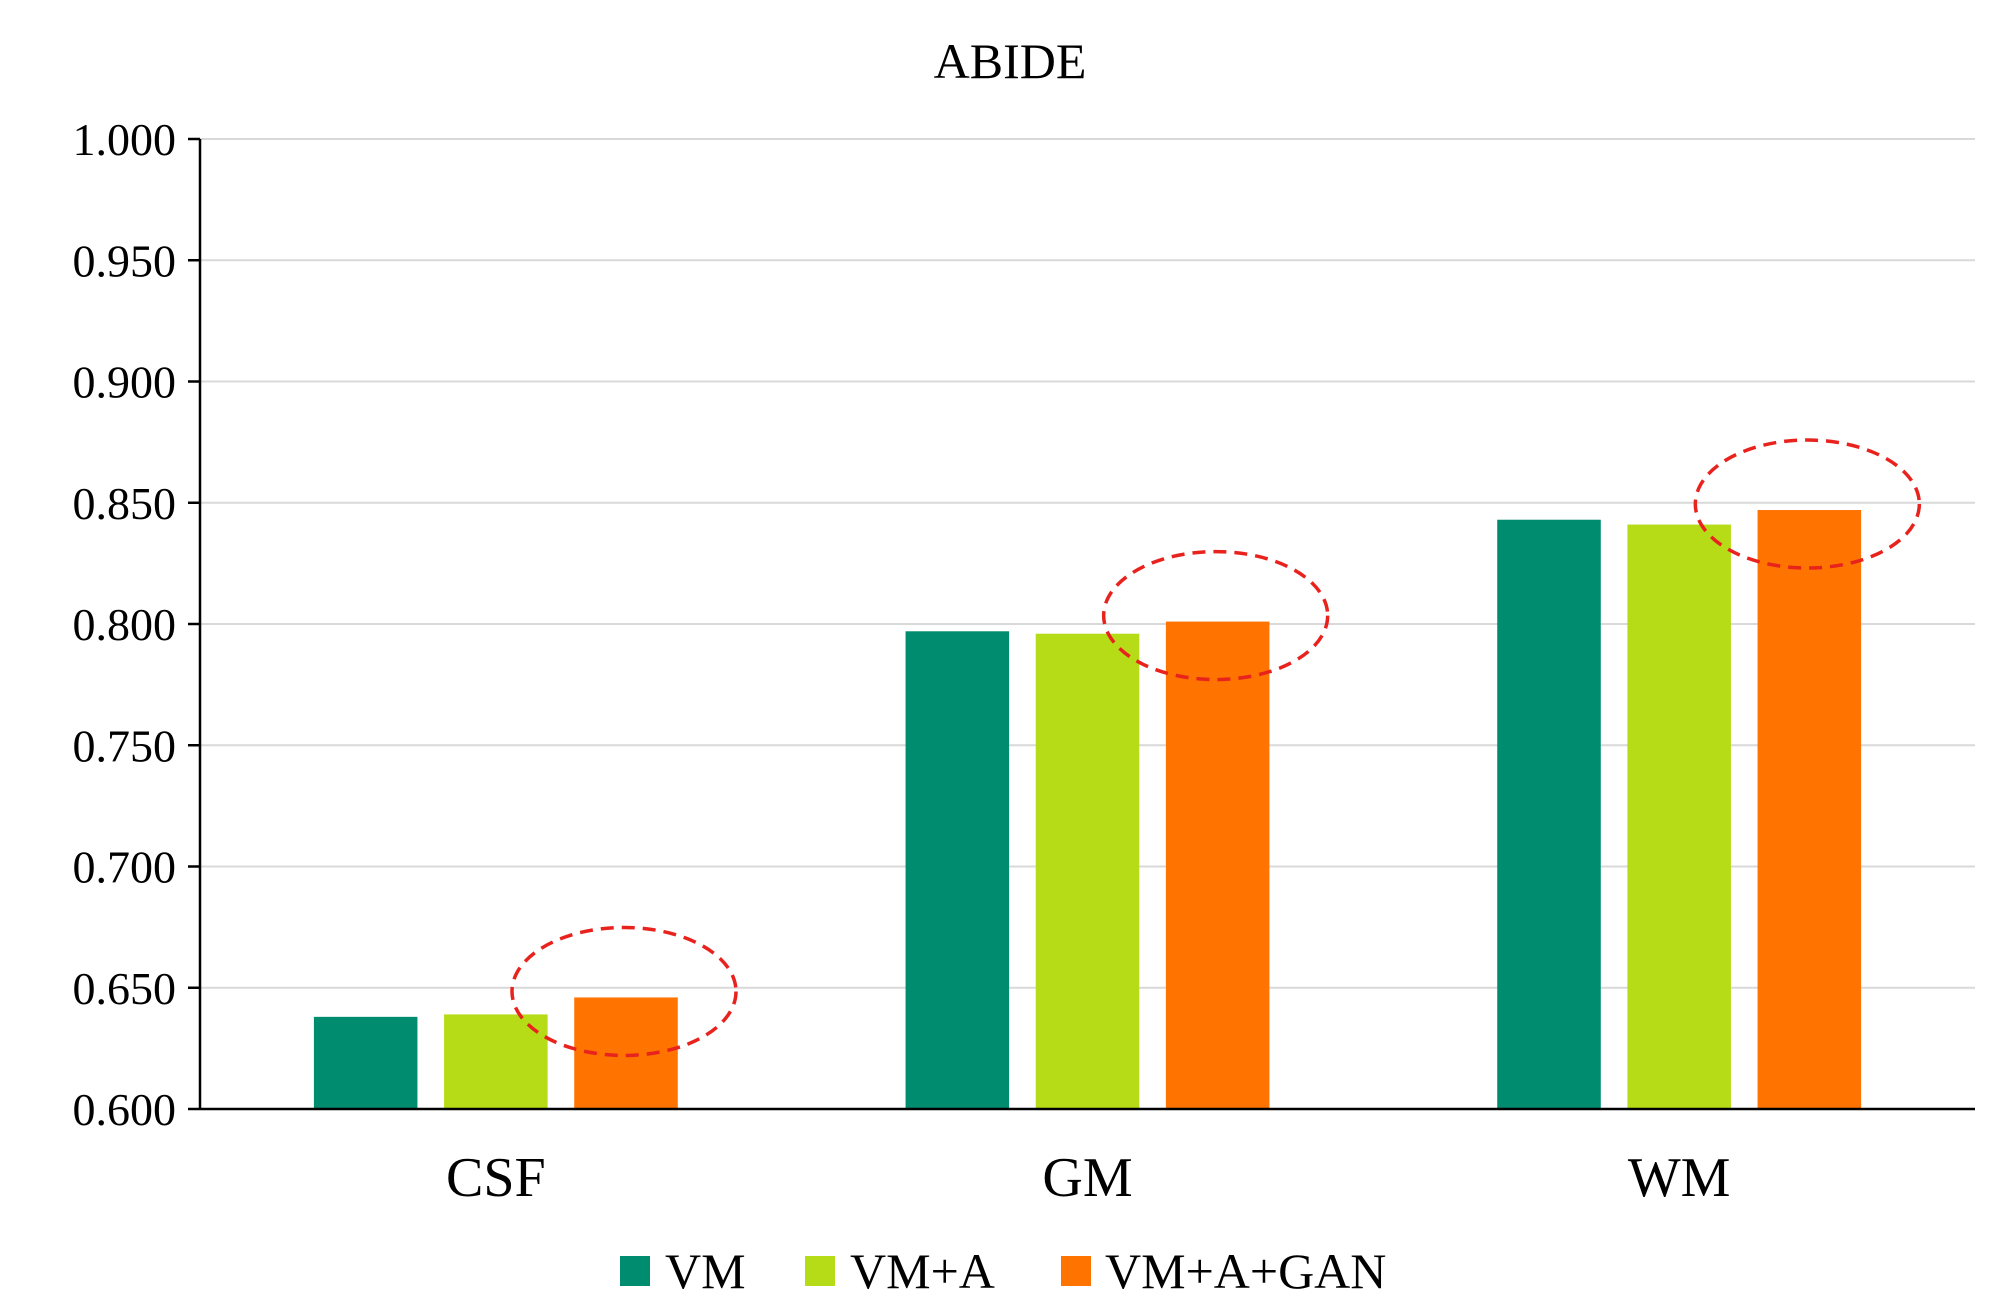 The height and width of the screenshot is (1306, 2000). I want to click on bar-vm-wm, so click(1549, 814).